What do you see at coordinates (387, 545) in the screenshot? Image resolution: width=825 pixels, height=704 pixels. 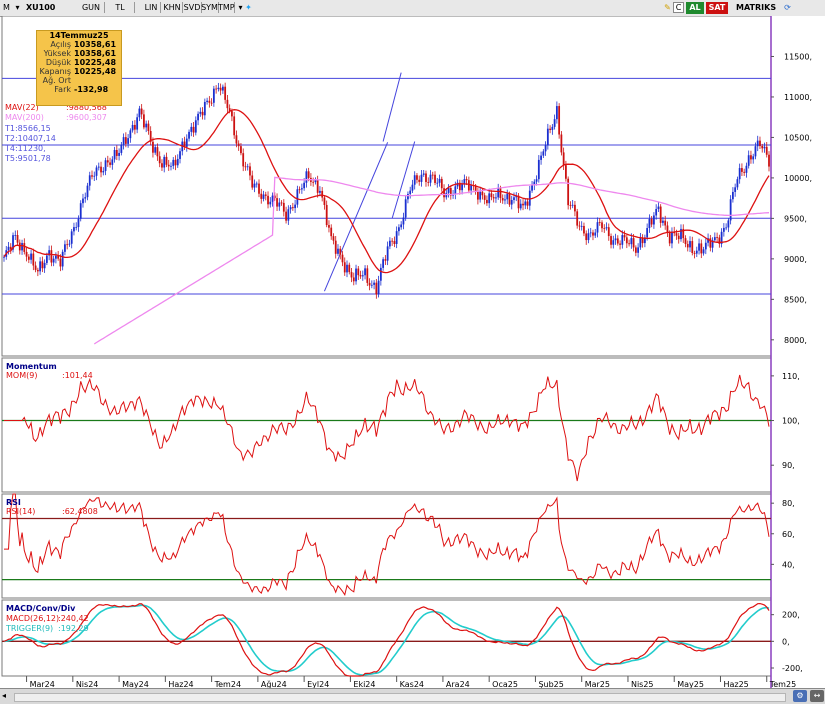 I see `rsi-line` at bounding box center [387, 545].